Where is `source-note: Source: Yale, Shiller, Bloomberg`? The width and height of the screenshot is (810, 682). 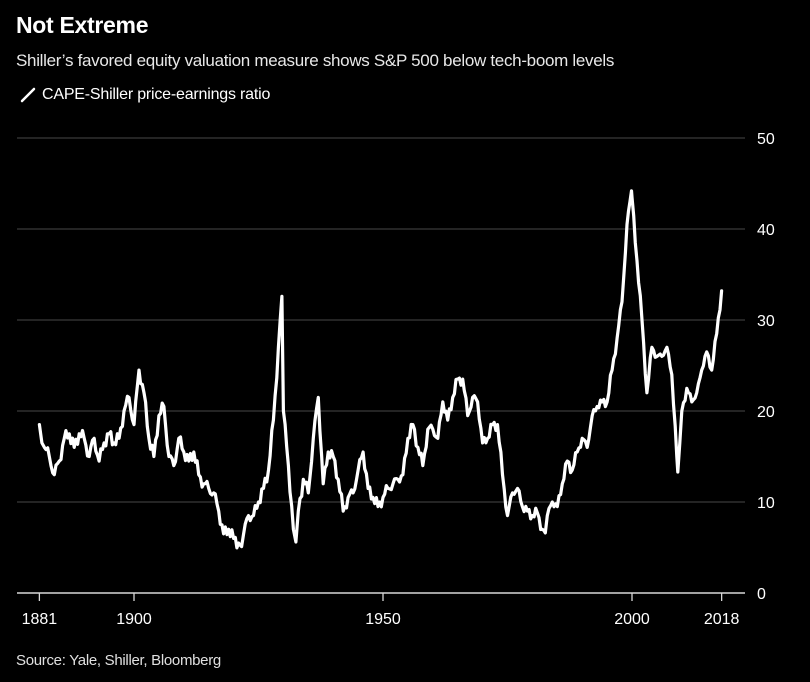 source-note: Source: Yale, Shiller, Bloomberg is located at coordinates (118, 660).